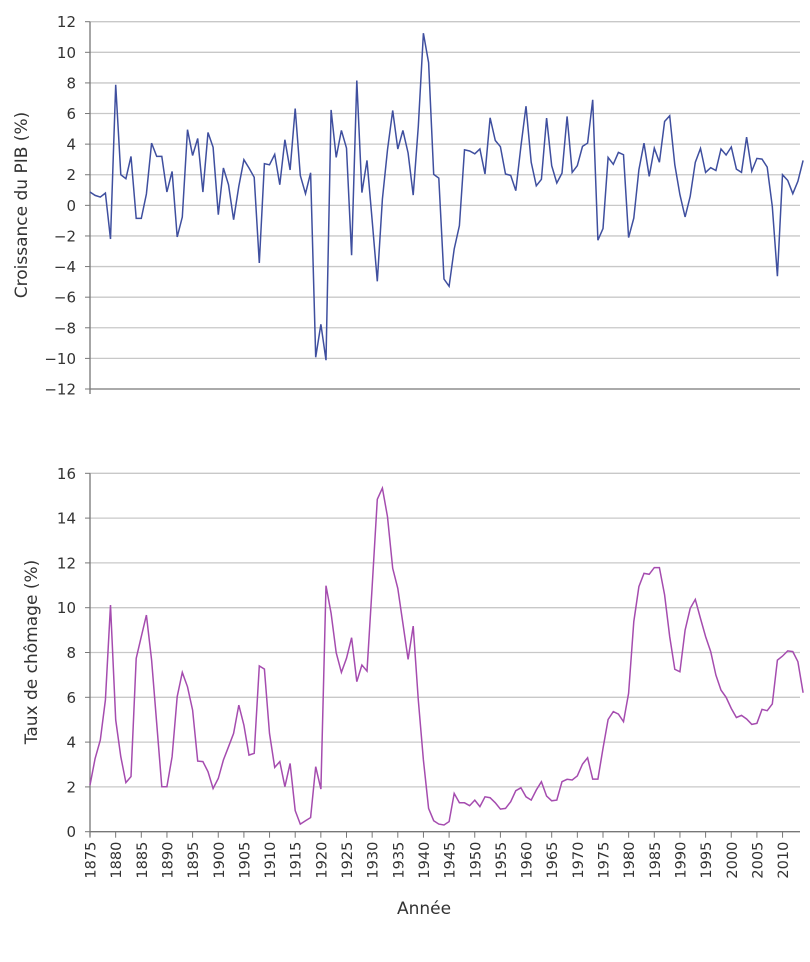 This screenshot has width=810, height=962. I want to click on x-axis-label: Année, so click(424, 909).